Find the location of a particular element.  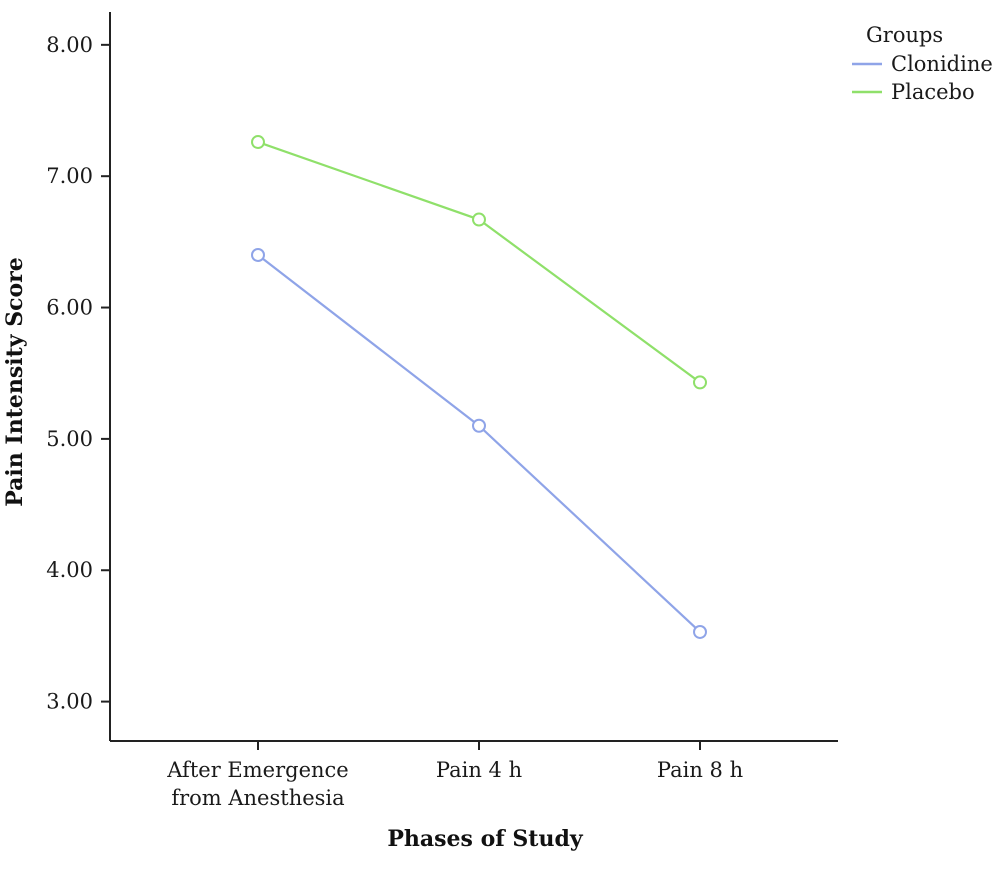

x-tick-label: After Emergence is located at coordinates (257, 770).